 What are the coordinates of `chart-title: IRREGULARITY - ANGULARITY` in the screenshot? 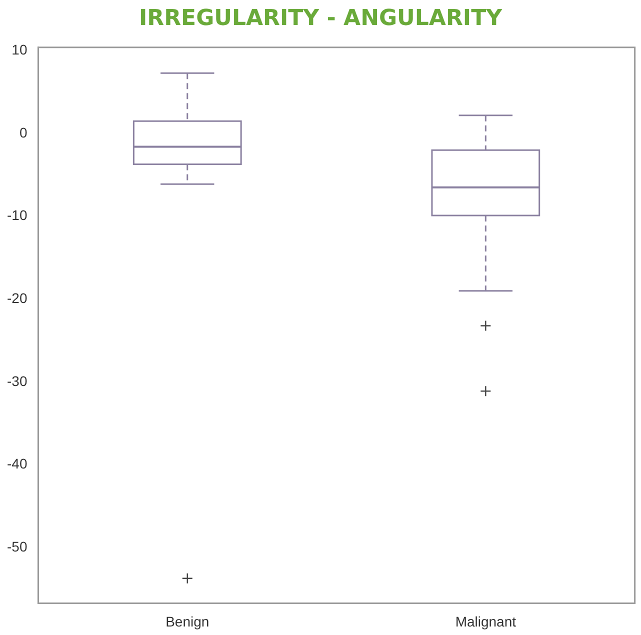 It's located at (321, 19).